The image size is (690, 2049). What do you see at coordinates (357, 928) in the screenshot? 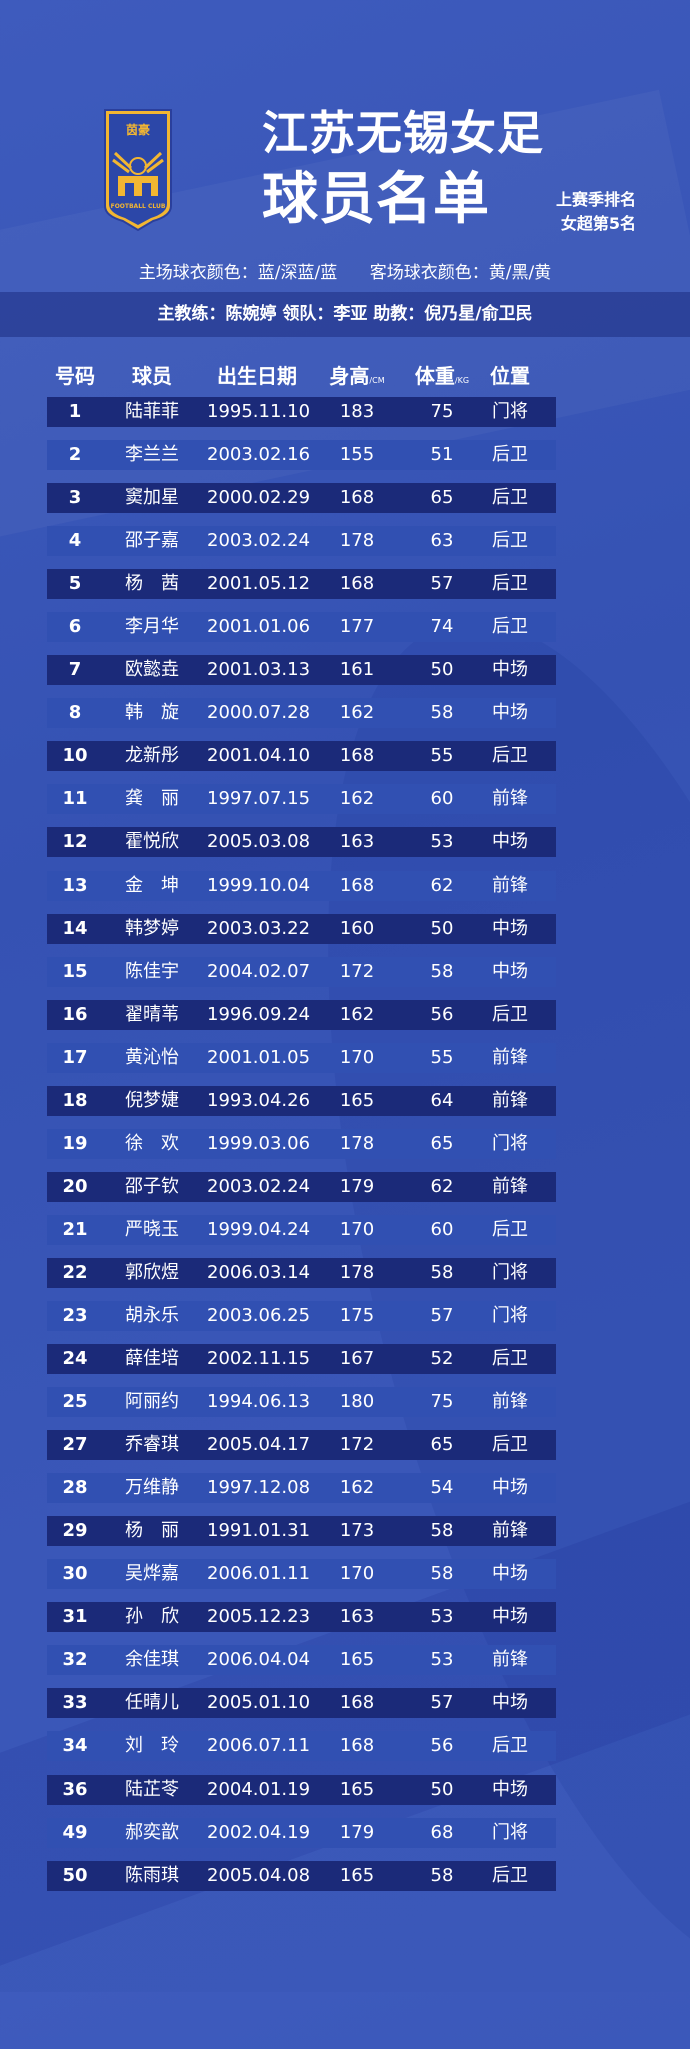
I see `height: 160` at bounding box center [357, 928].